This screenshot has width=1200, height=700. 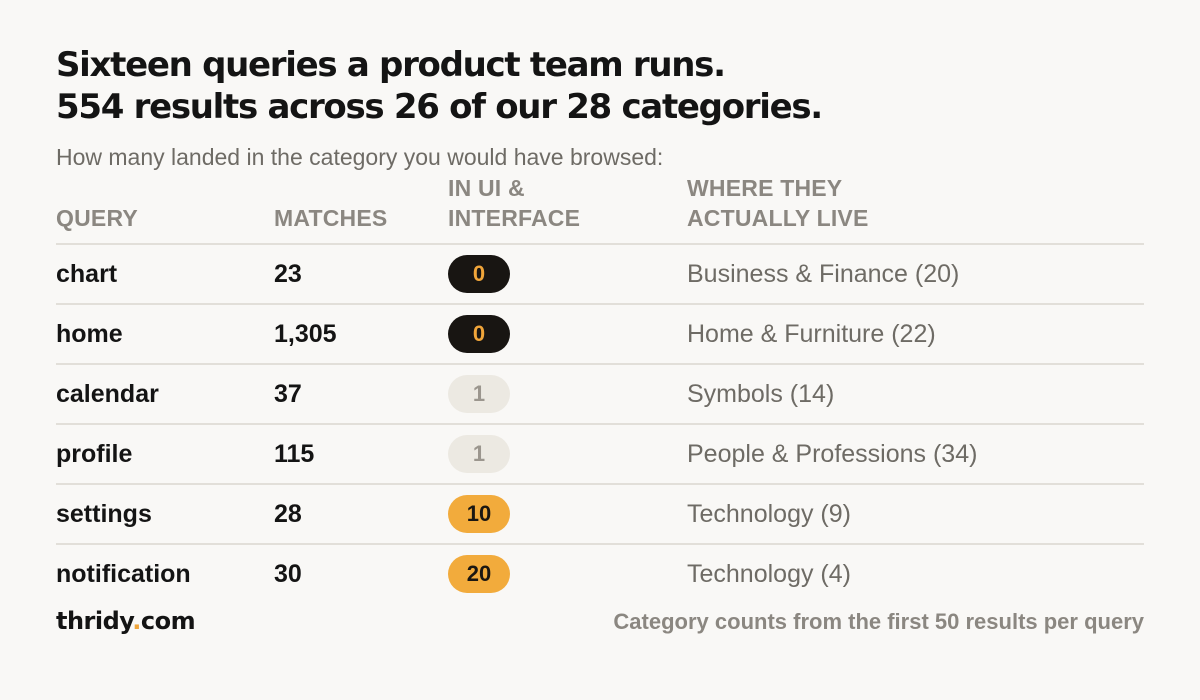 I want to click on table-row: home 1,305 0 Home & Furniture (22), so click(x=600, y=335).